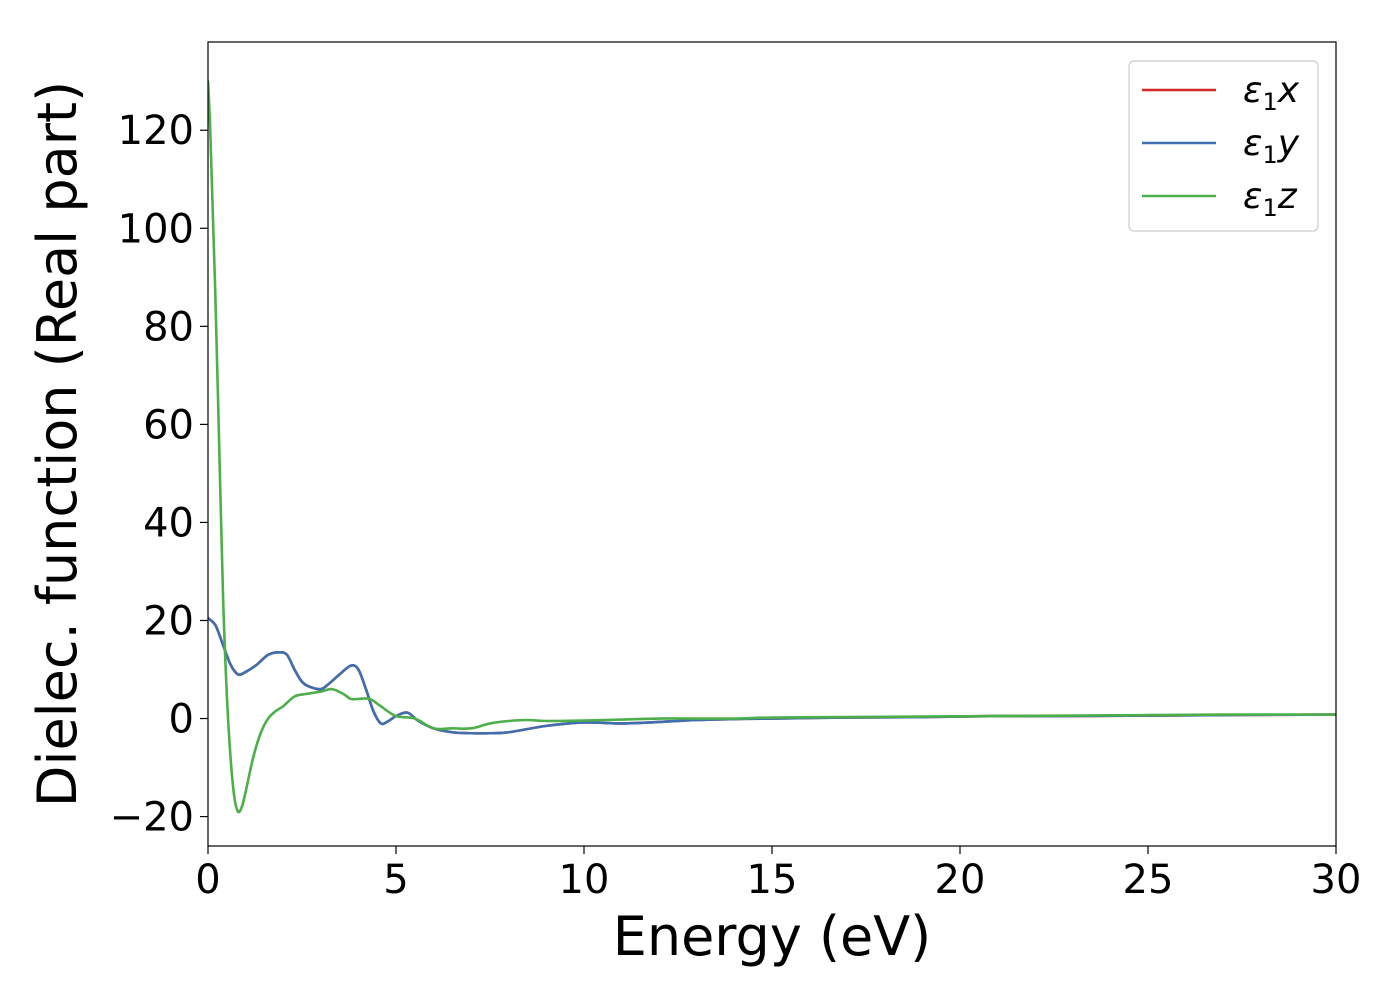 The image size is (1400, 1000). What do you see at coordinates (584, 880) in the screenshot?
I see `x-tick-label: 10` at bounding box center [584, 880].